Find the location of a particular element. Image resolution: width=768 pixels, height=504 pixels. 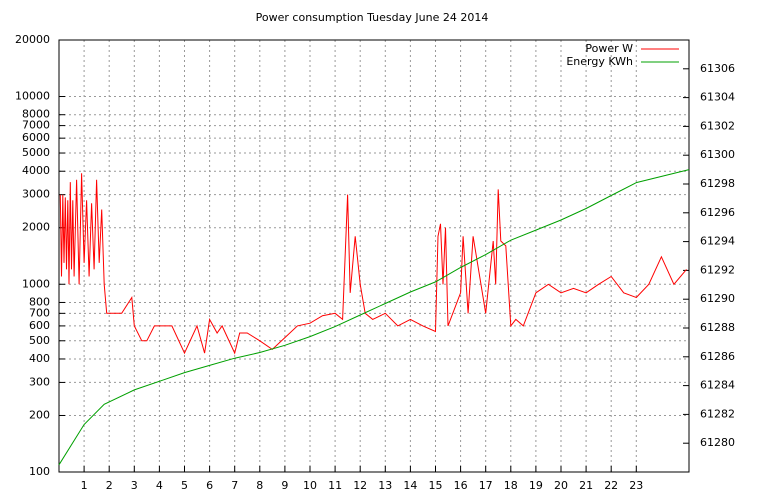

y2-tick-label: 61300 is located at coordinates (717, 154).